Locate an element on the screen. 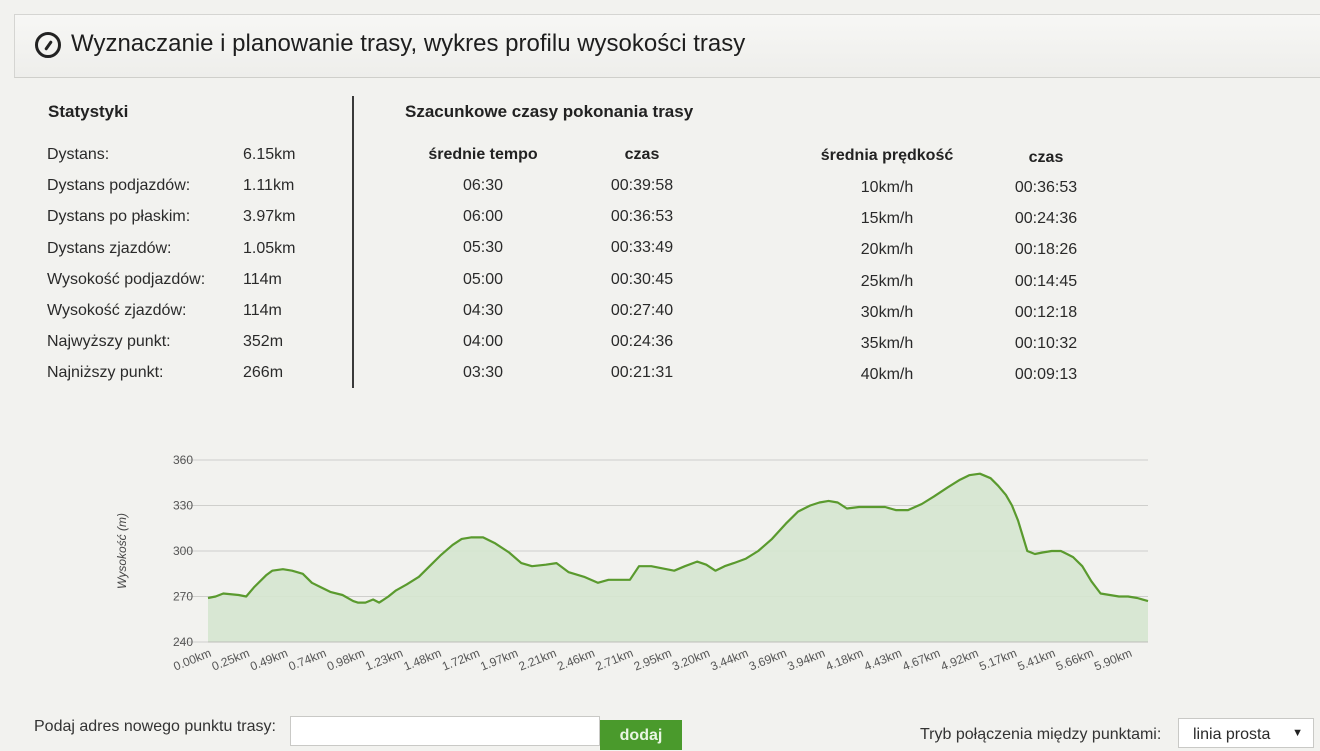 This screenshot has height=751, width=1320. x-tick-label: 5.90km is located at coordinates (1113, 660).